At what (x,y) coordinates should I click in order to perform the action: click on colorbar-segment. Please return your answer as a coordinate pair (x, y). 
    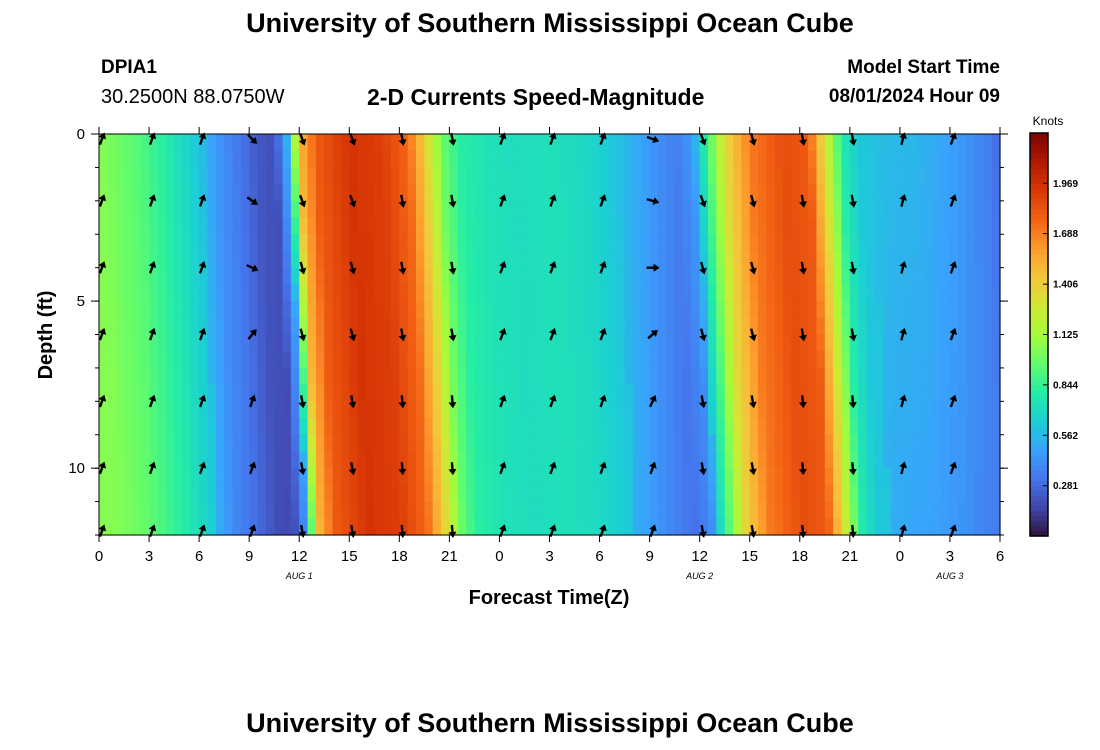
    Looking at the image, I should click on (1039, 272).